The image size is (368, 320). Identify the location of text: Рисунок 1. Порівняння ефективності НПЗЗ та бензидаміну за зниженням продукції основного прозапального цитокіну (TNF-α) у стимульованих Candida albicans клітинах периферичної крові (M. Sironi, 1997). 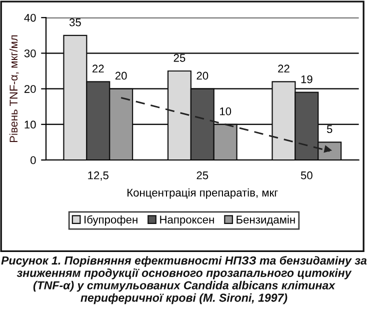
(184, 280).